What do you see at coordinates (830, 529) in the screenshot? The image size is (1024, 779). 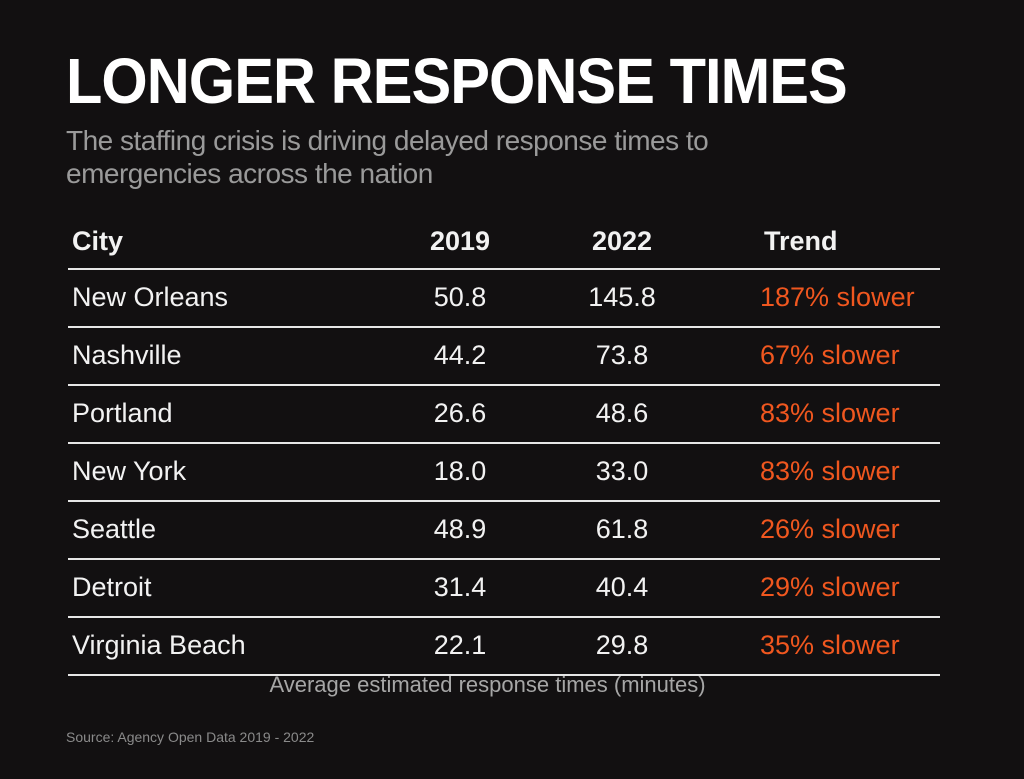 I see `trend-cell: 26% slower` at bounding box center [830, 529].